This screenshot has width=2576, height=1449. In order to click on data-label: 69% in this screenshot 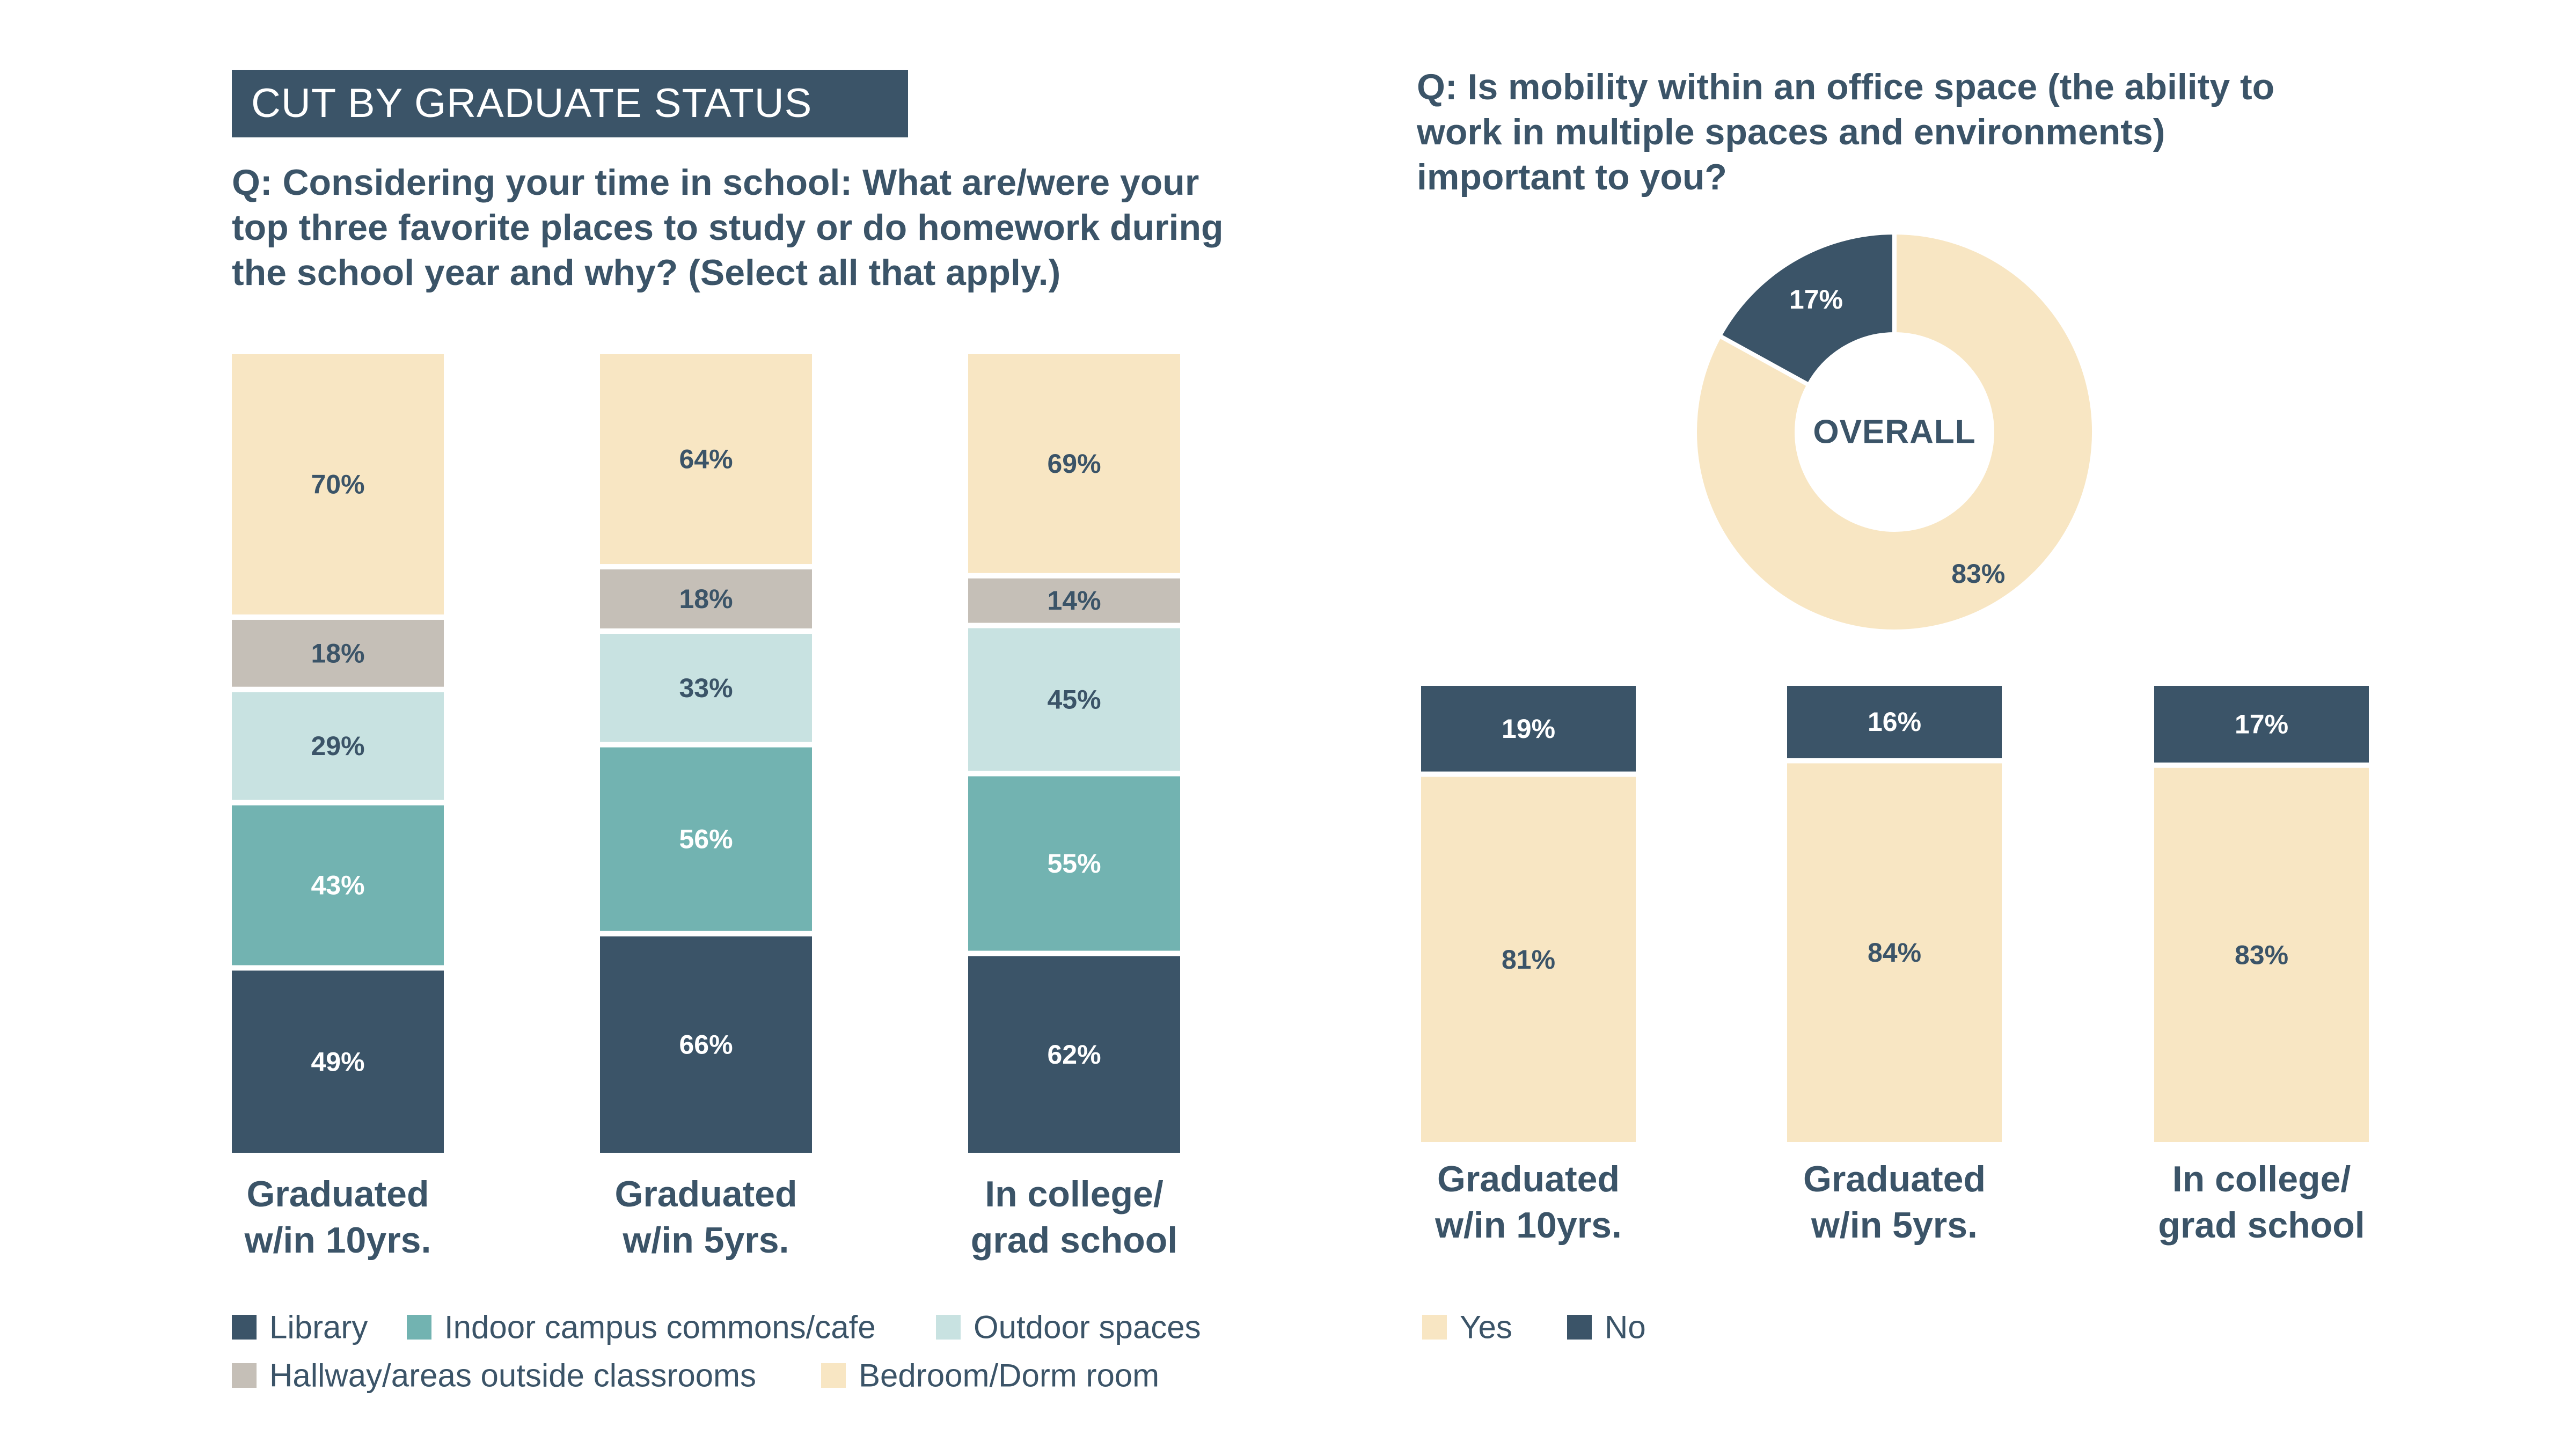, I will do `click(1074, 464)`.